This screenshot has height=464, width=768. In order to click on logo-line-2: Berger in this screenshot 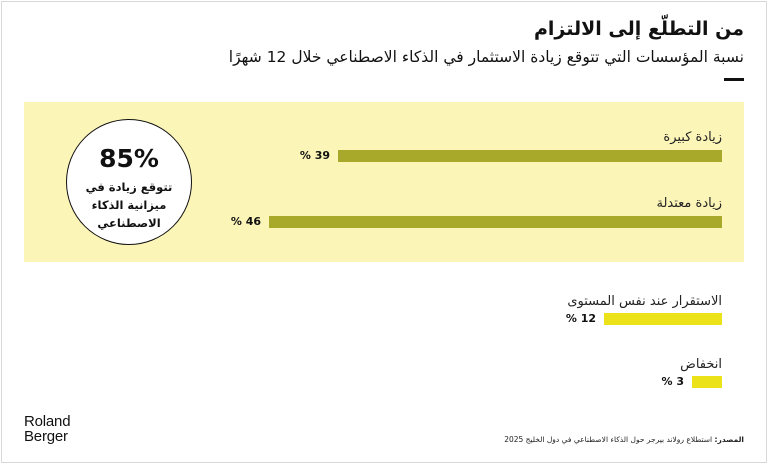, I will do `click(46, 436)`.